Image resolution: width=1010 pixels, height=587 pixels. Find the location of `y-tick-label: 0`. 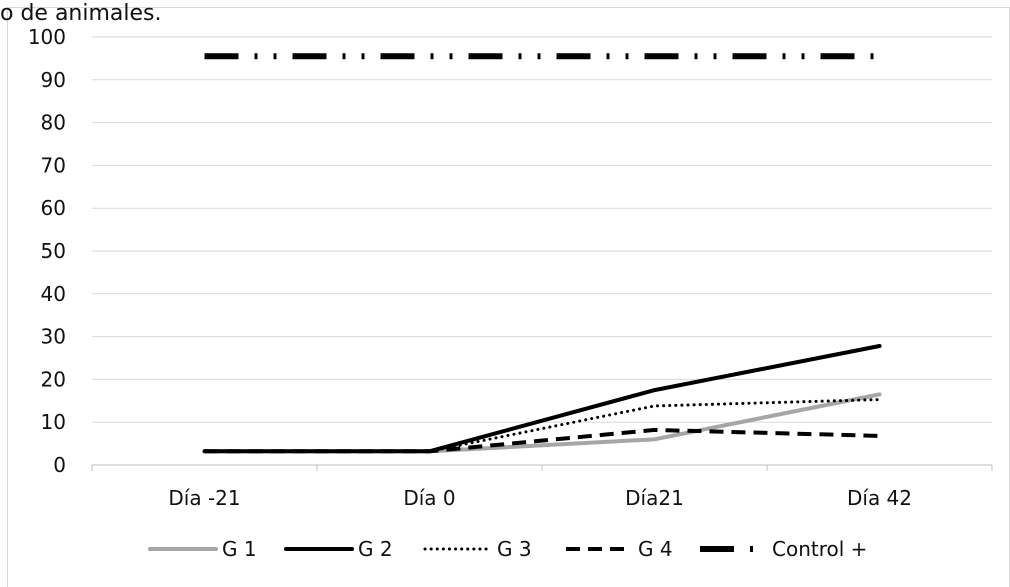

y-tick-label: 0 is located at coordinates (59, 465).